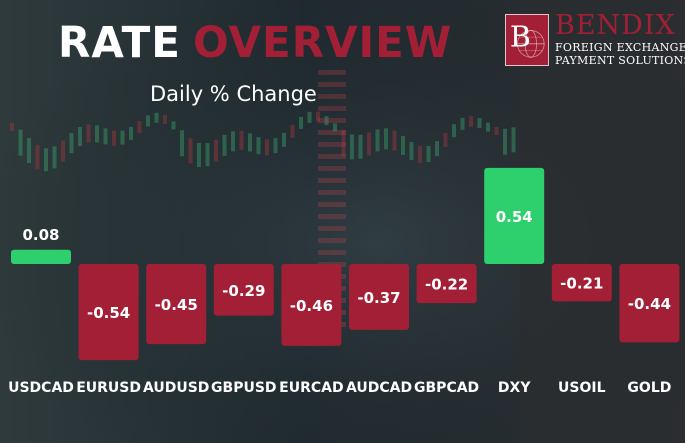 Image resolution: width=685 pixels, height=443 pixels. I want to click on page-title: RATE OVERVIEW, so click(255, 42).